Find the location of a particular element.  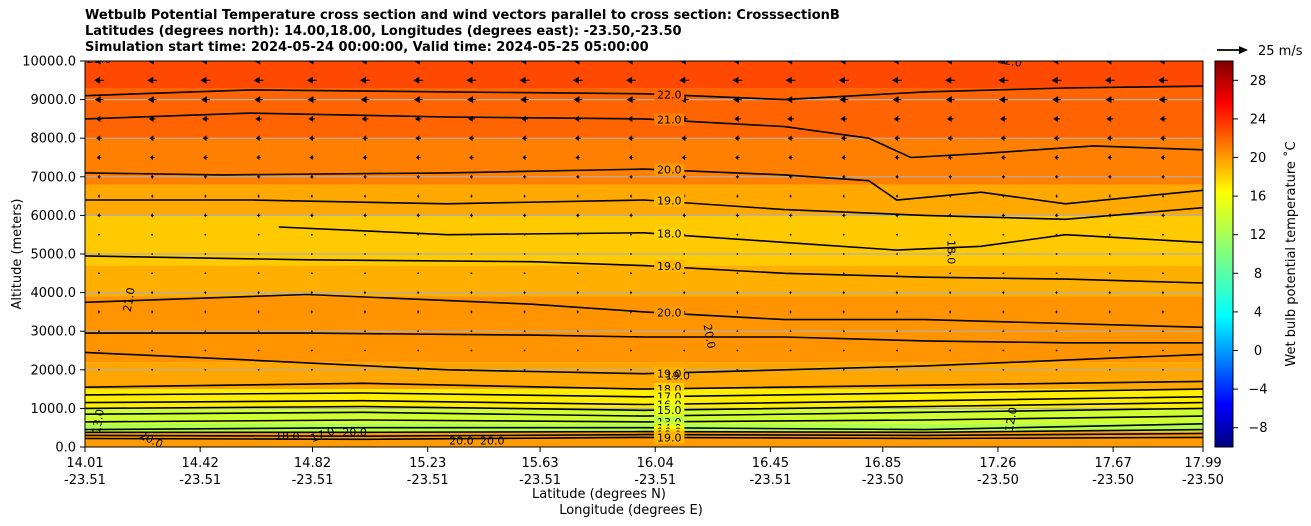

x-tick-label-lon-8: -23.50 is located at coordinates (998, 480).